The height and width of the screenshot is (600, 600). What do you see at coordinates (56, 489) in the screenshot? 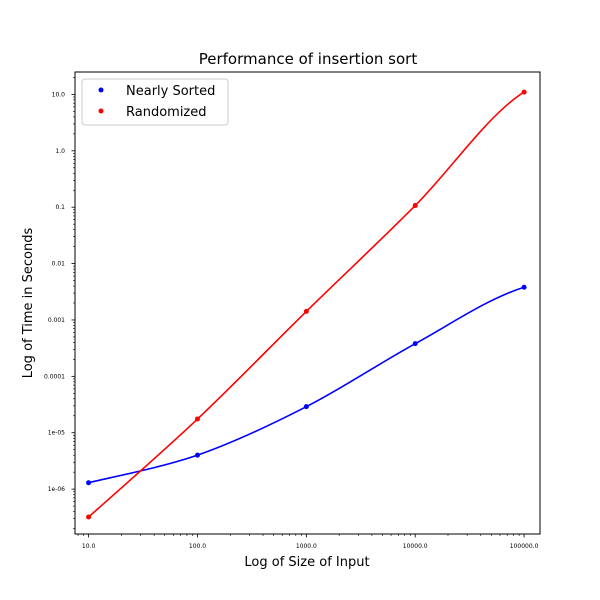
I see `y-tick-label: 1e-06` at bounding box center [56, 489].